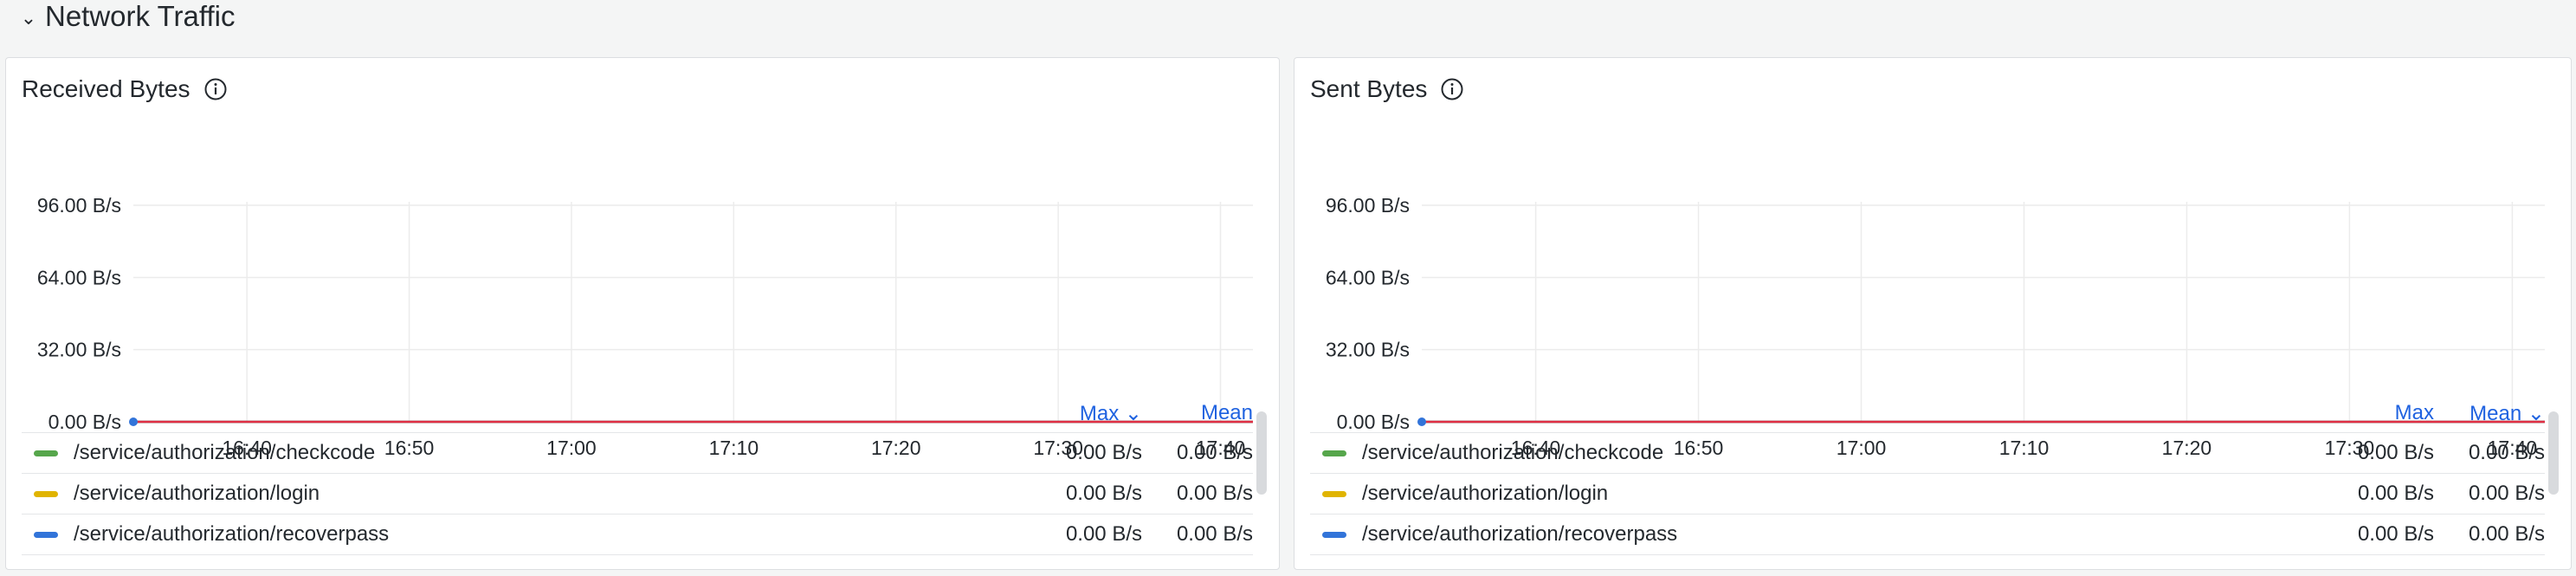  What do you see at coordinates (1369, 88) in the screenshot?
I see `panel-title: Sent Bytes` at bounding box center [1369, 88].